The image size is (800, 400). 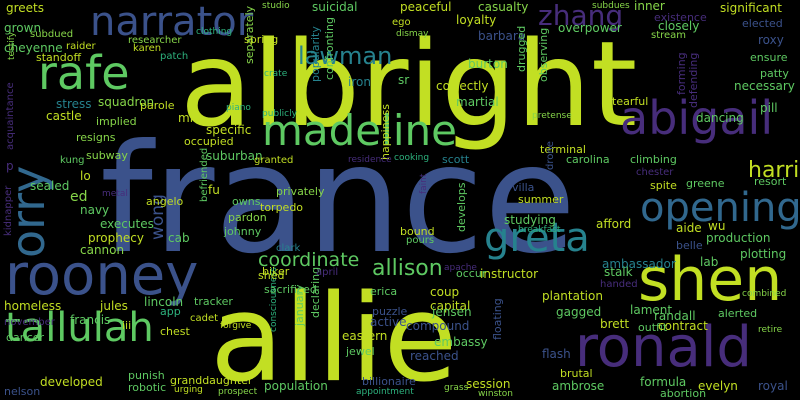 I want to click on word-publicly: publicly, so click(x=279, y=114).